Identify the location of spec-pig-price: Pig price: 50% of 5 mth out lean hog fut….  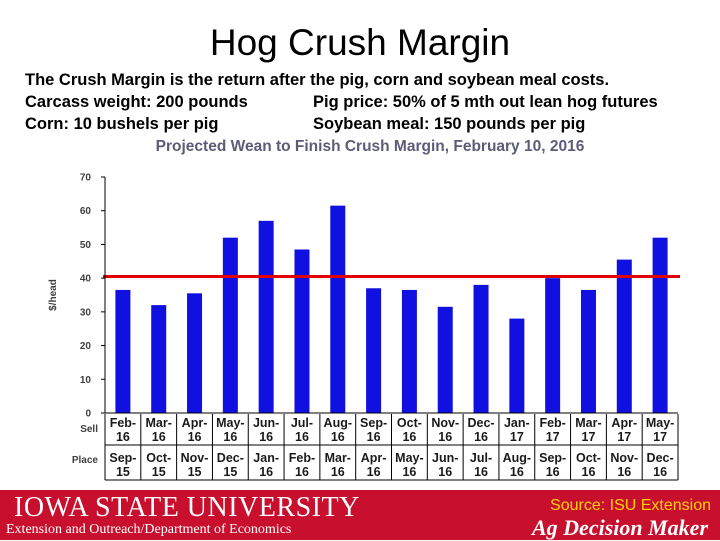
(485, 102).